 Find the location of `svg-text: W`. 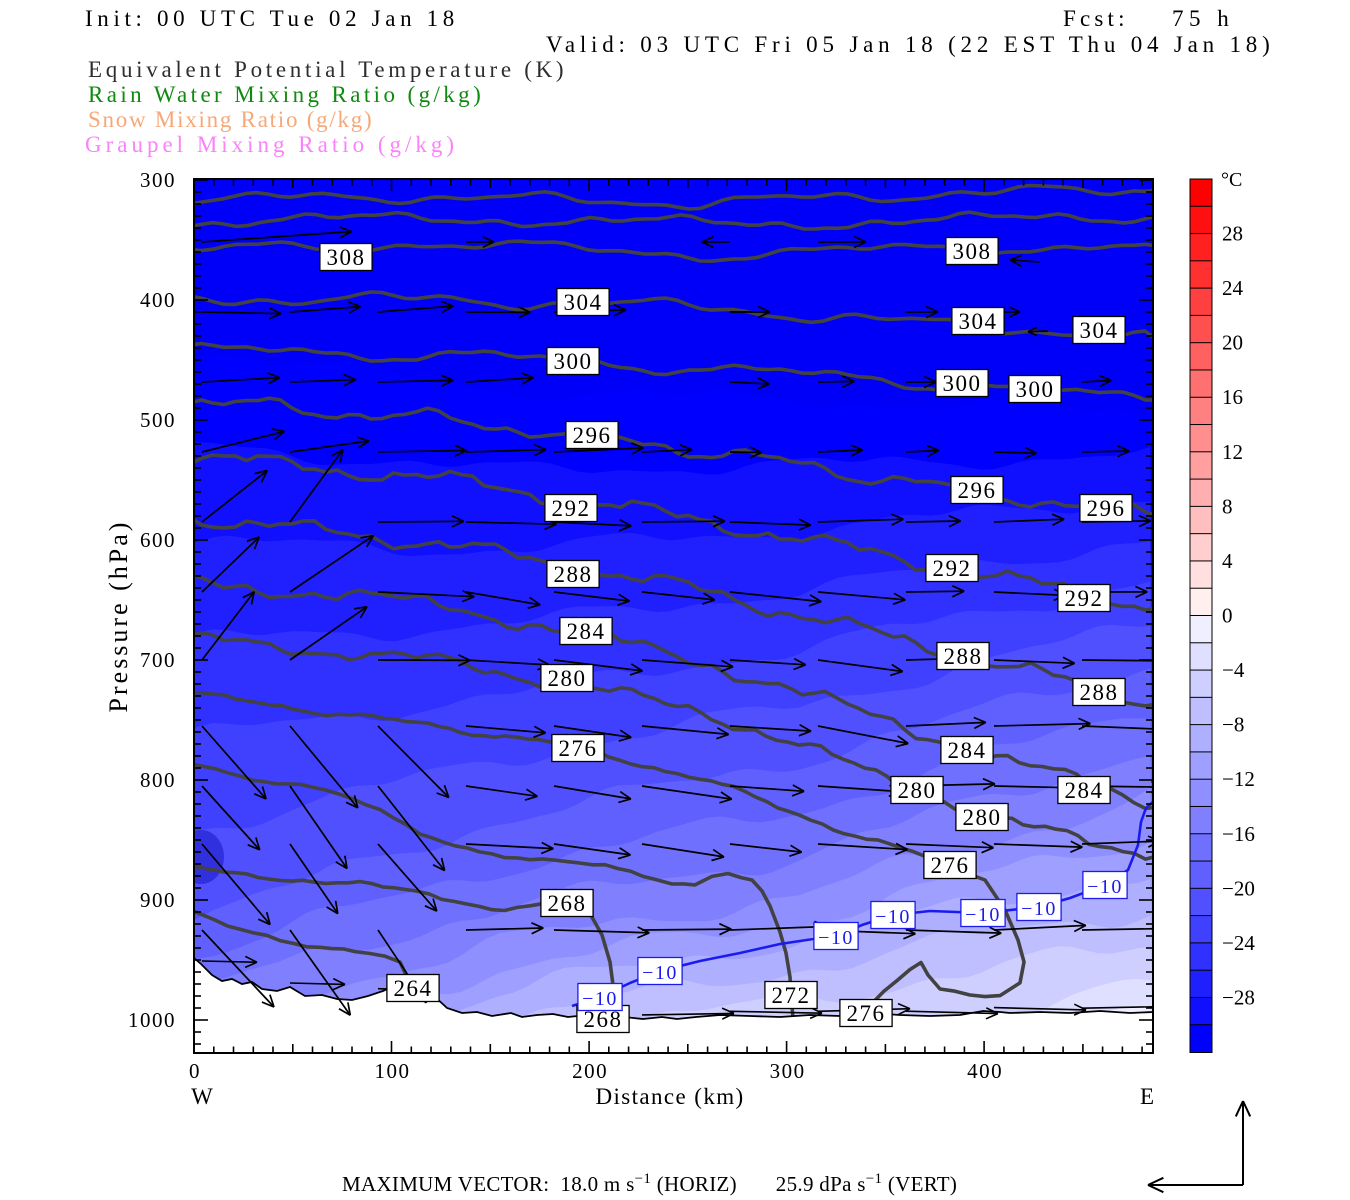

svg-text: W is located at coordinates (202, 1096).